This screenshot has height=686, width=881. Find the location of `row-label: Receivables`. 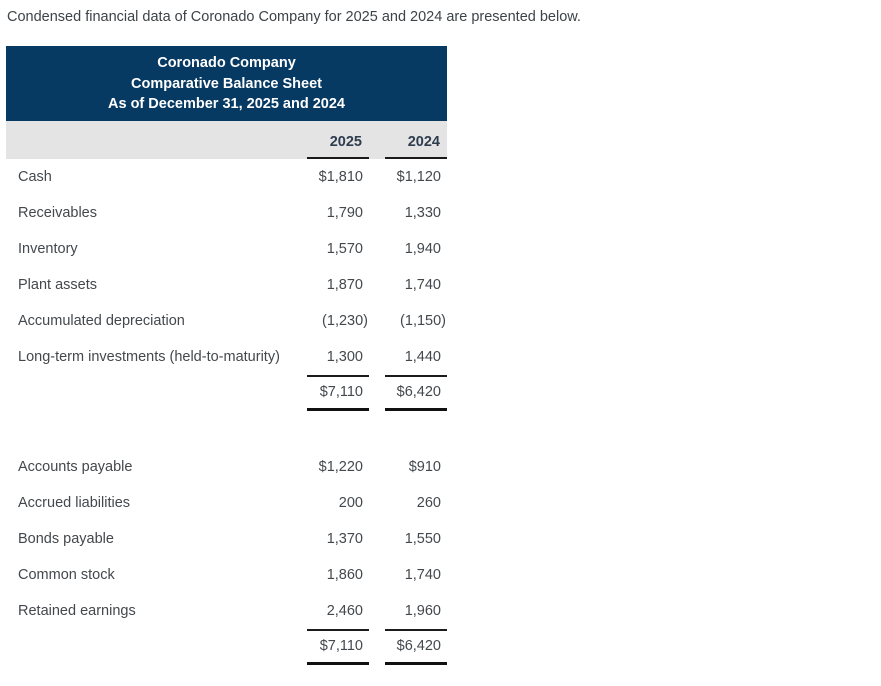

row-label: Receivables is located at coordinates (57, 212).